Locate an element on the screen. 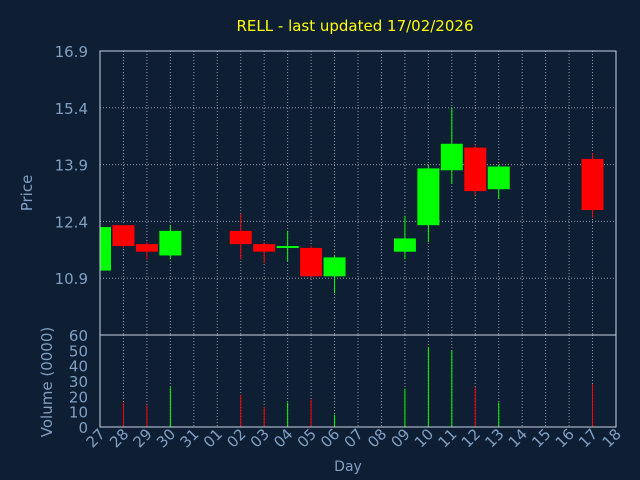 This screenshot has height=480, width=640. x-tick-label: 13 is located at coordinates (494, 438).